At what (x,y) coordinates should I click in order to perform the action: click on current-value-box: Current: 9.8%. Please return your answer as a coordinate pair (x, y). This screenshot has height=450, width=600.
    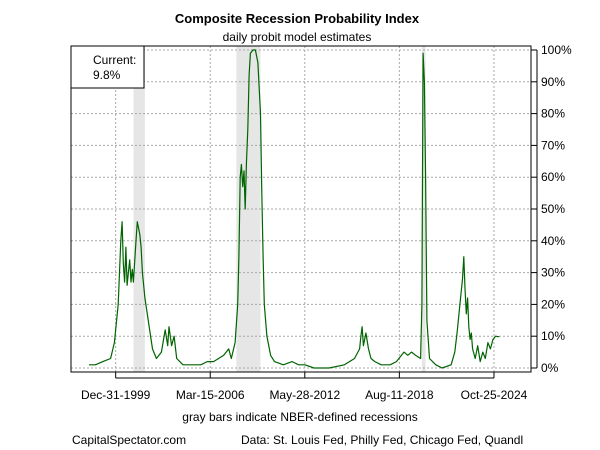
    Looking at the image, I should click on (107, 67).